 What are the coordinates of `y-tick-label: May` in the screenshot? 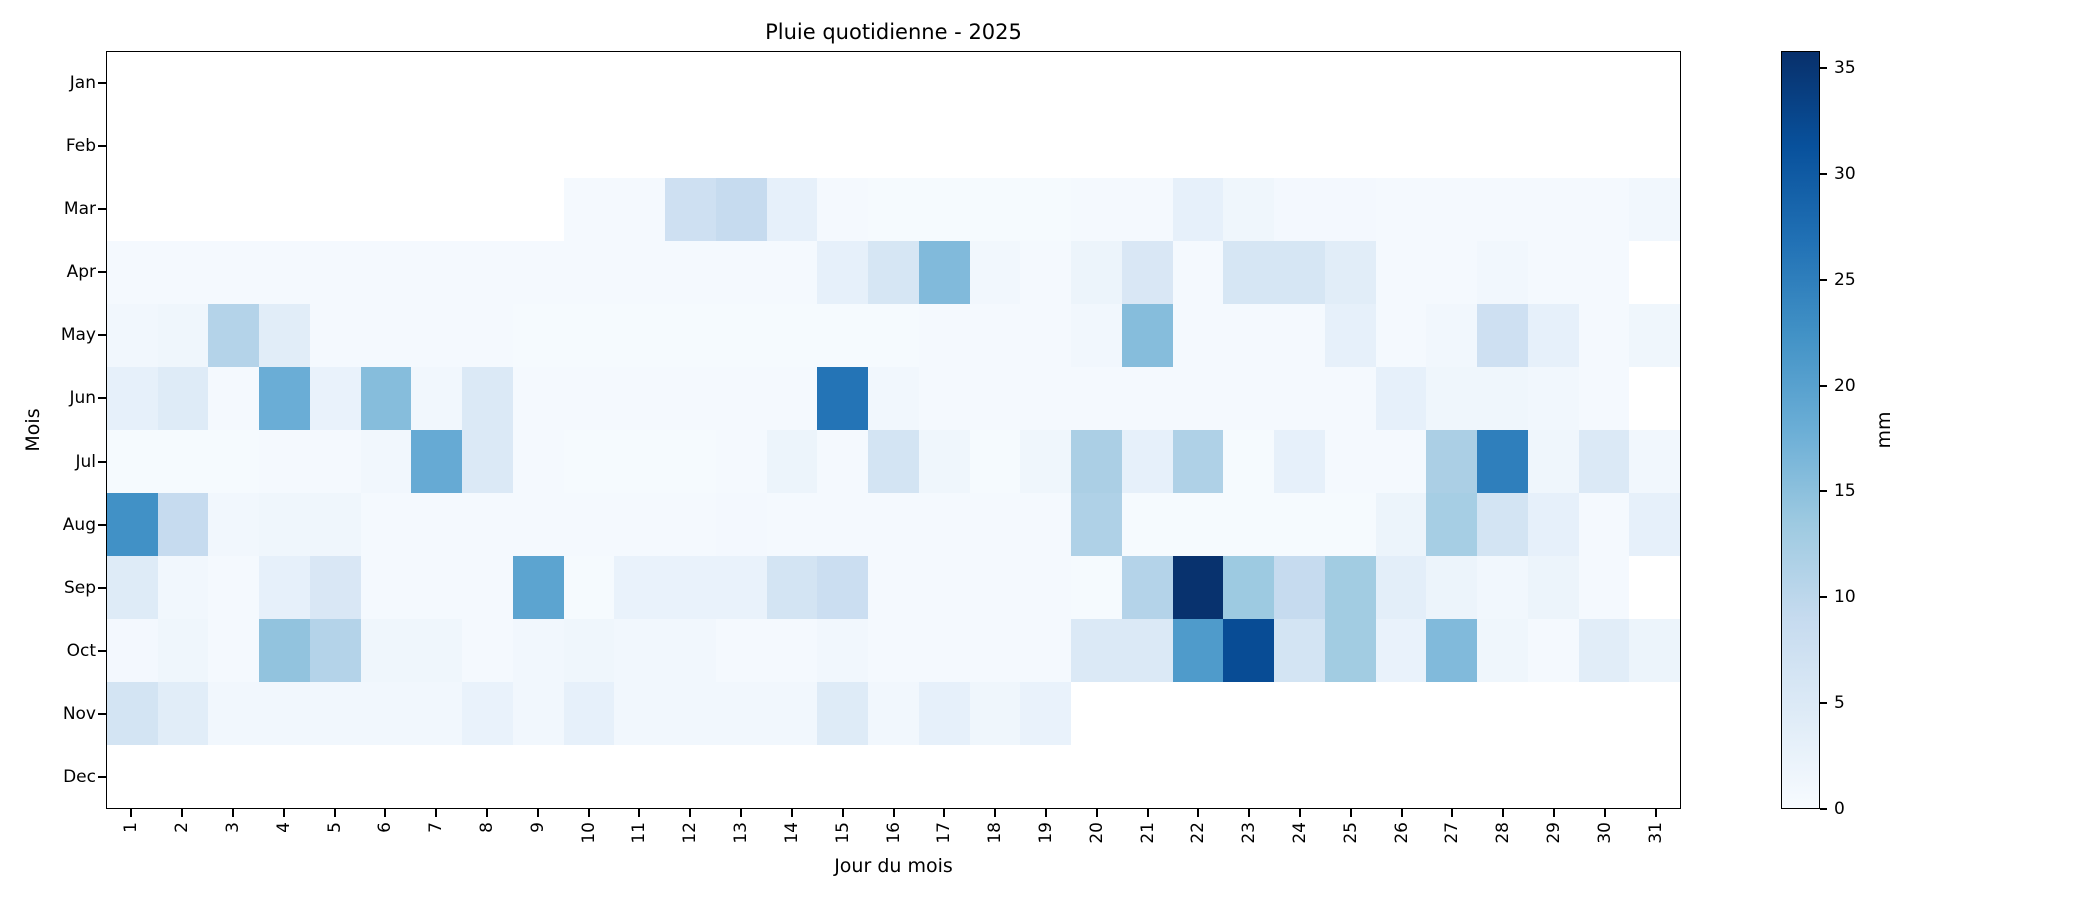 It's located at (78, 335).